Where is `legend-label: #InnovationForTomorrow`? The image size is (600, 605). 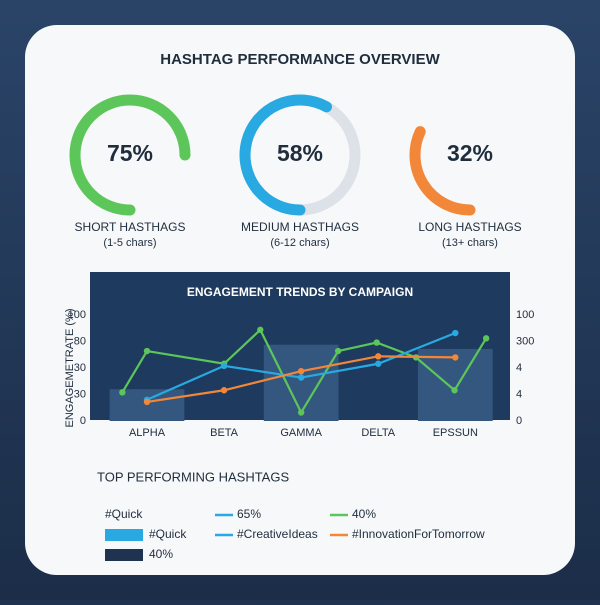
legend-label: #InnovationForTomorrow is located at coordinates (418, 534).